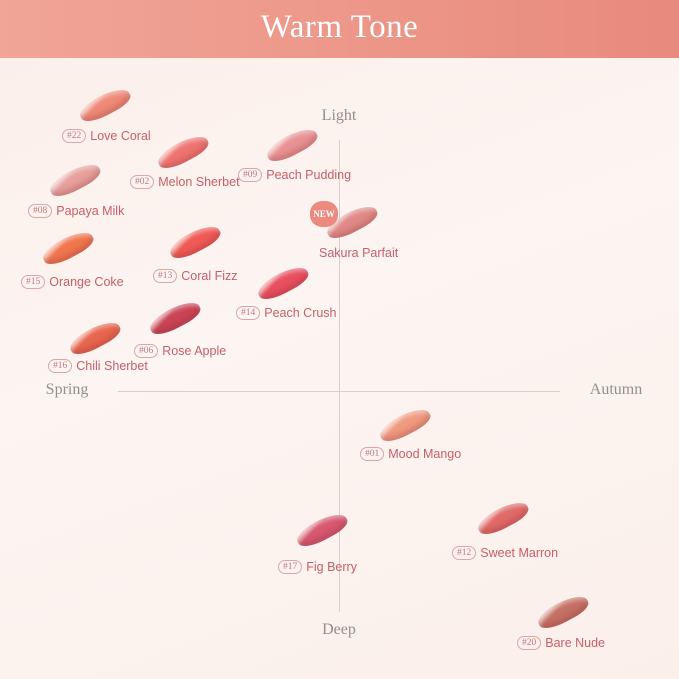 Image resolution: width=679 pixels, height=679 pixels. What do you see at coordinates (324, 214) in the screenshot?
I see `new-badge: NEW` at bounding box center [324, 214].